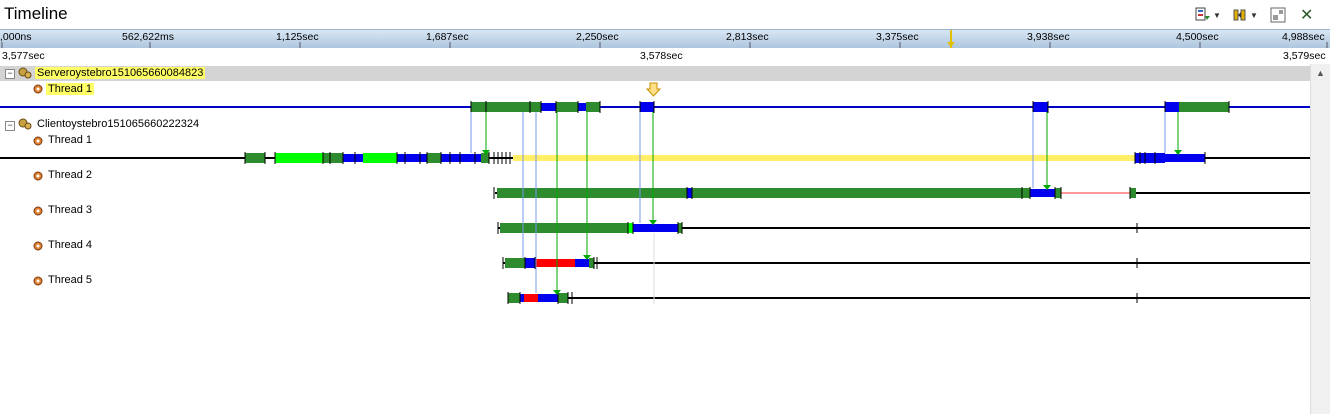 The height and width of the screenshot is (414, 1330). I want to click on ruler-tick-label: 4,988sec, so click(1303, 37).